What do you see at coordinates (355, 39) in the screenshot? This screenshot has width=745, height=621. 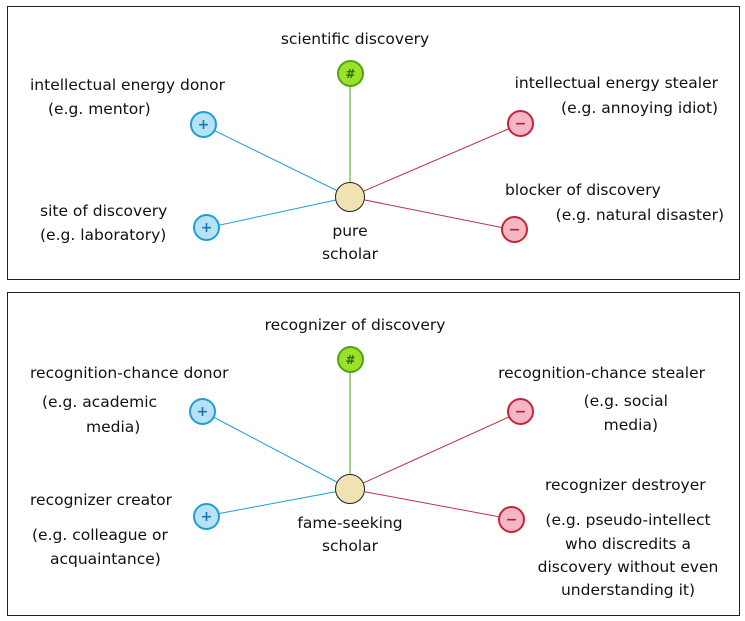 I see `top-node-label: scientific discovery` at bounding box center [355, 39].